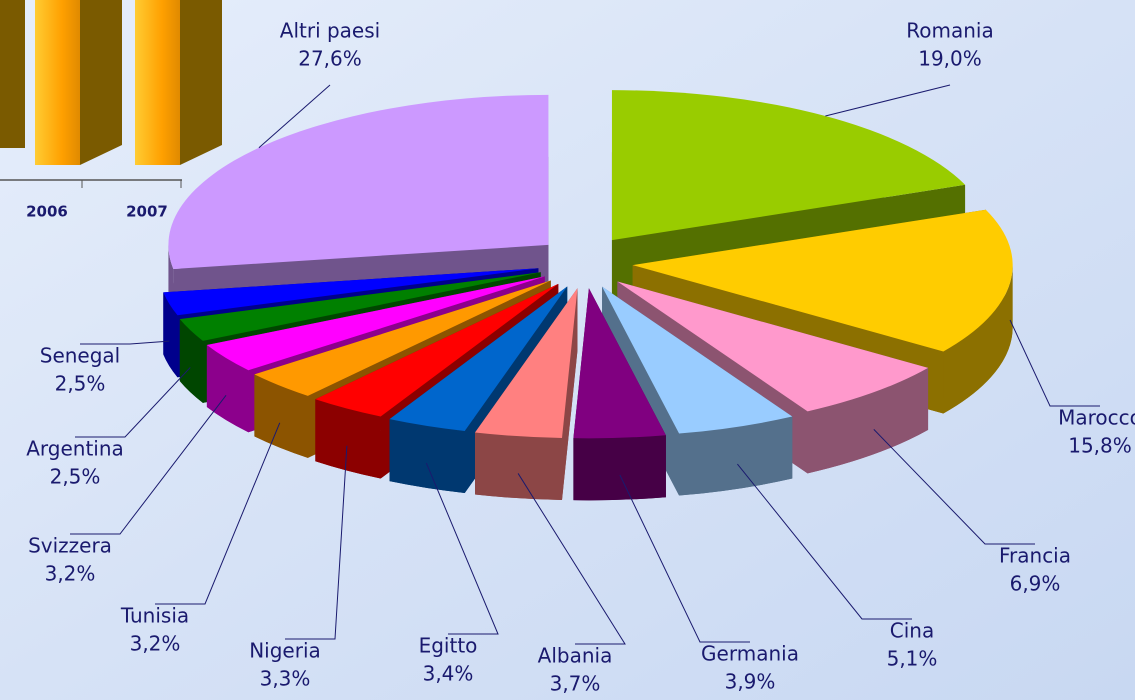 The image size is (1135, 700). What do you see at coordinates (448, 646) in the screenshot?
I see `slice-label: Egitto` at bounding box center [448, 646].